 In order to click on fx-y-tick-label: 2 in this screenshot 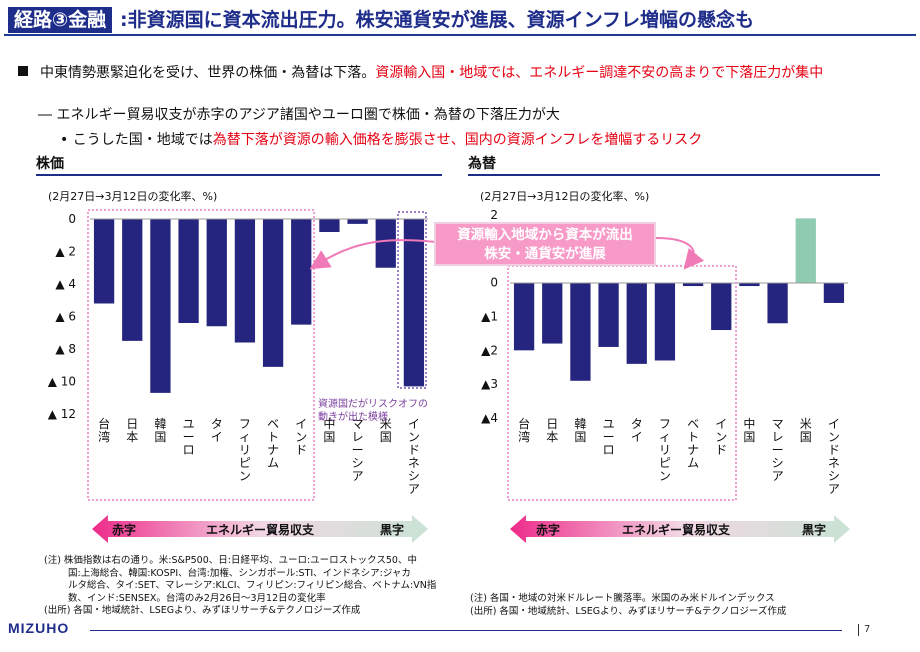, I will do `click(494, 215)`.